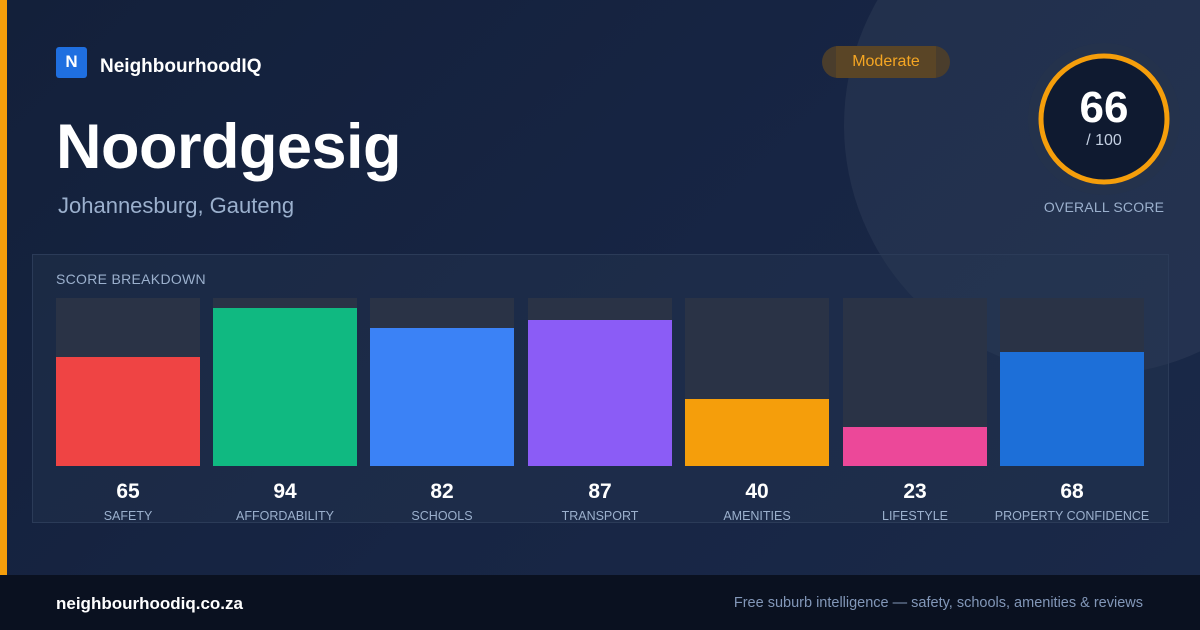 The image size is (1200, 630). I want to click on bar-label: AMENITIES, so click(757, 516).